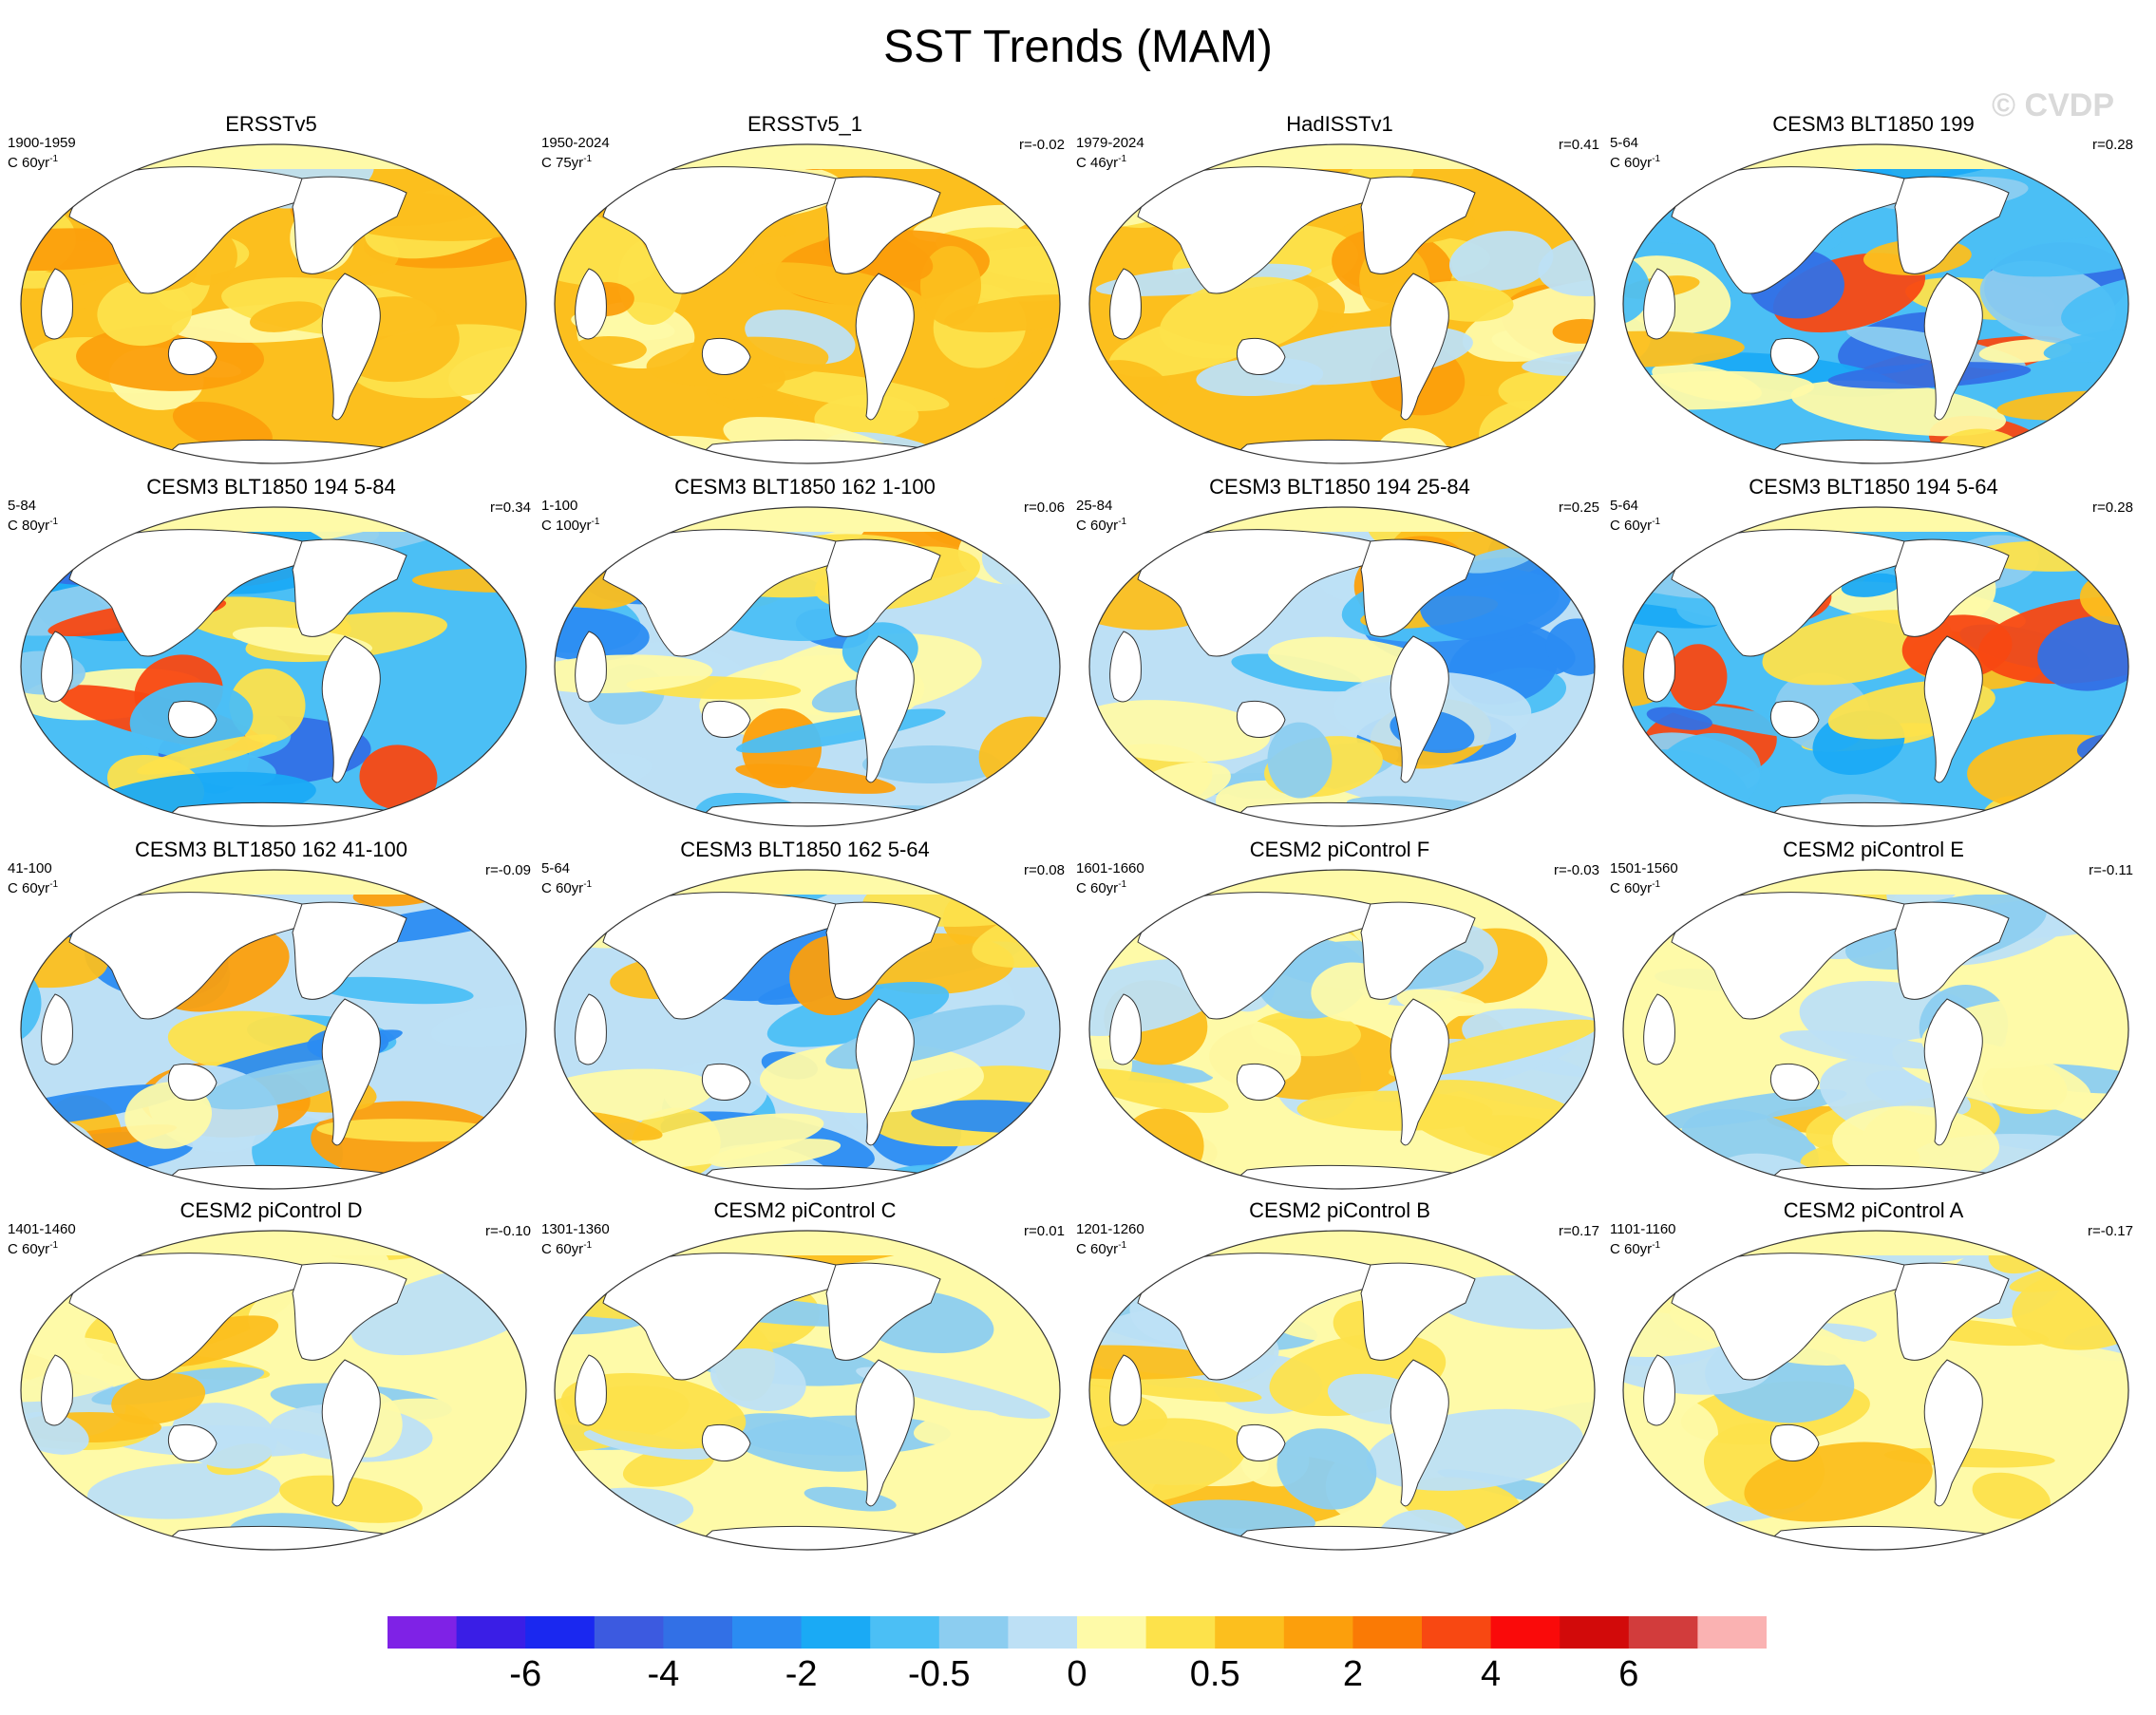 The image size is (2156, 1715). What do you see at coordinates (1110, 868) in the screenshot?
I see `panel-years: 1601-1660` at bounding box center [1110, 868].